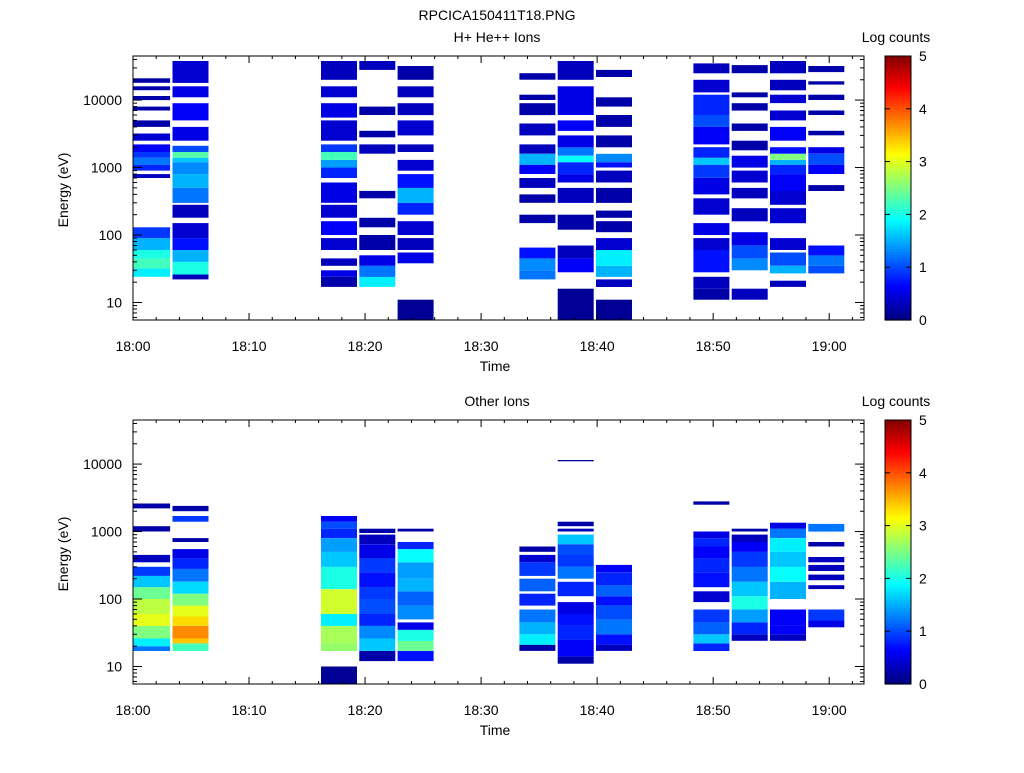 The height and width of the screenshot is (773, 1024). I want to click on y-tick-label: 100, so click(111, 599).